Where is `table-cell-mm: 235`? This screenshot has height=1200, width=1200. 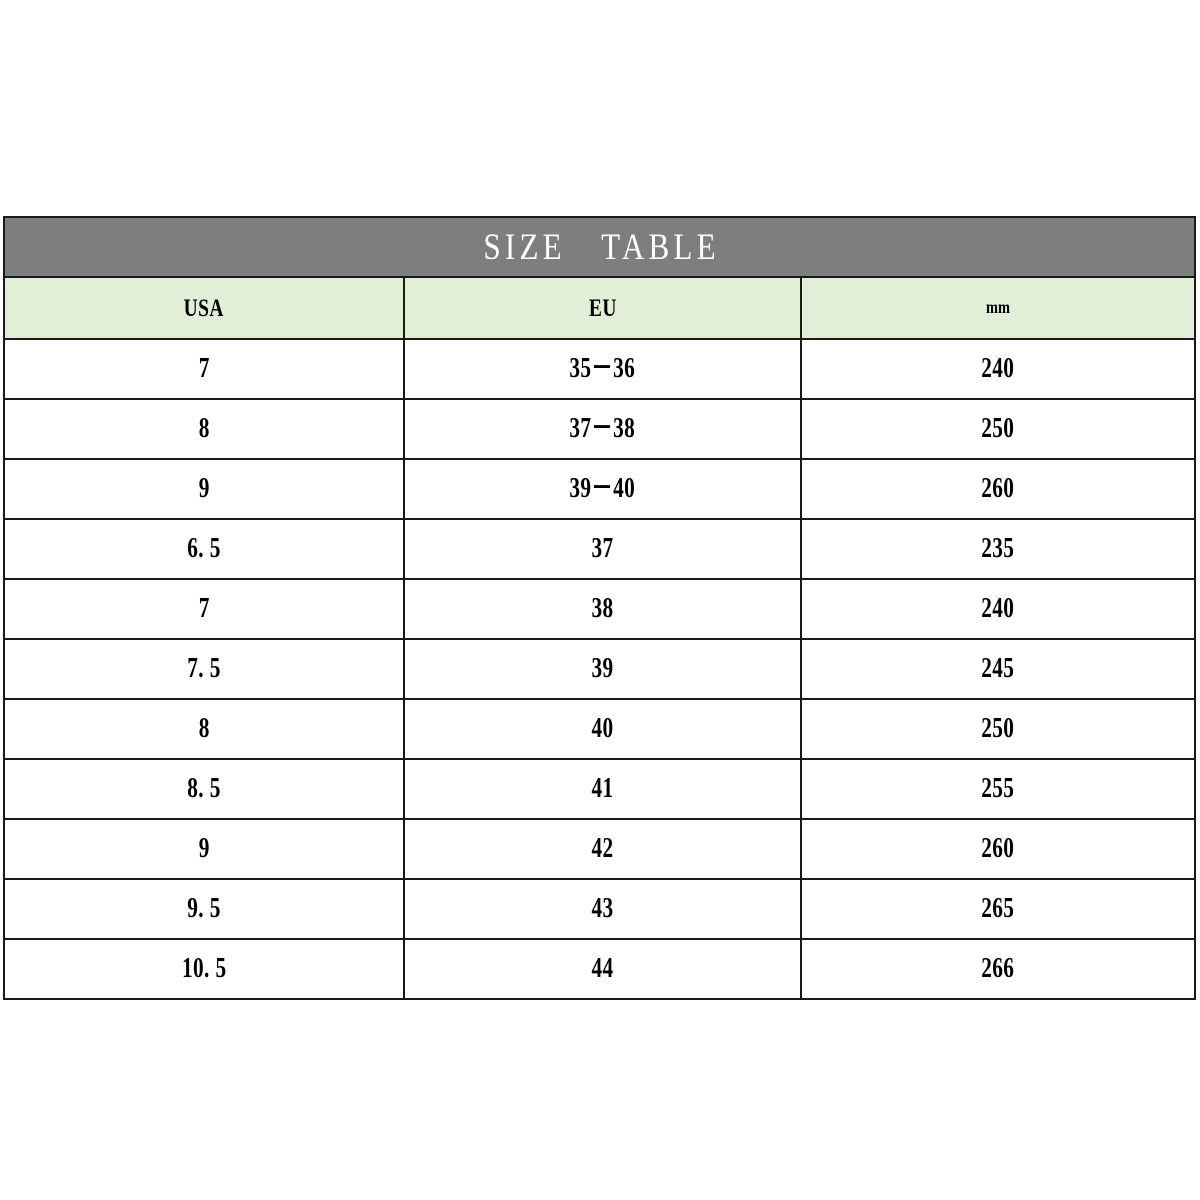
table-cell-mm: 235 is located at coordinates (998, 549).